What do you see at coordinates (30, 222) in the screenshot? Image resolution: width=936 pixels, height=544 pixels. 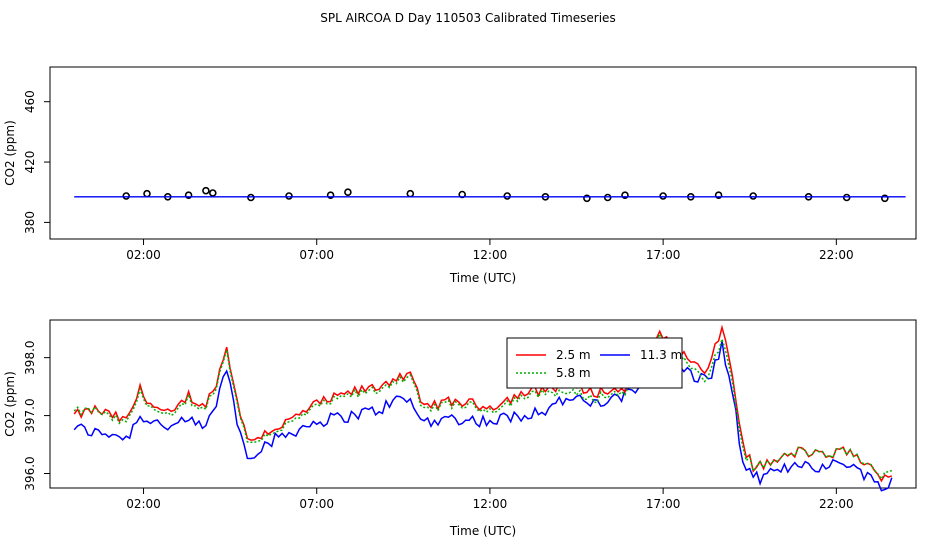 I see `upper-y-tick-label: 380` at bounding box center [30, 222].